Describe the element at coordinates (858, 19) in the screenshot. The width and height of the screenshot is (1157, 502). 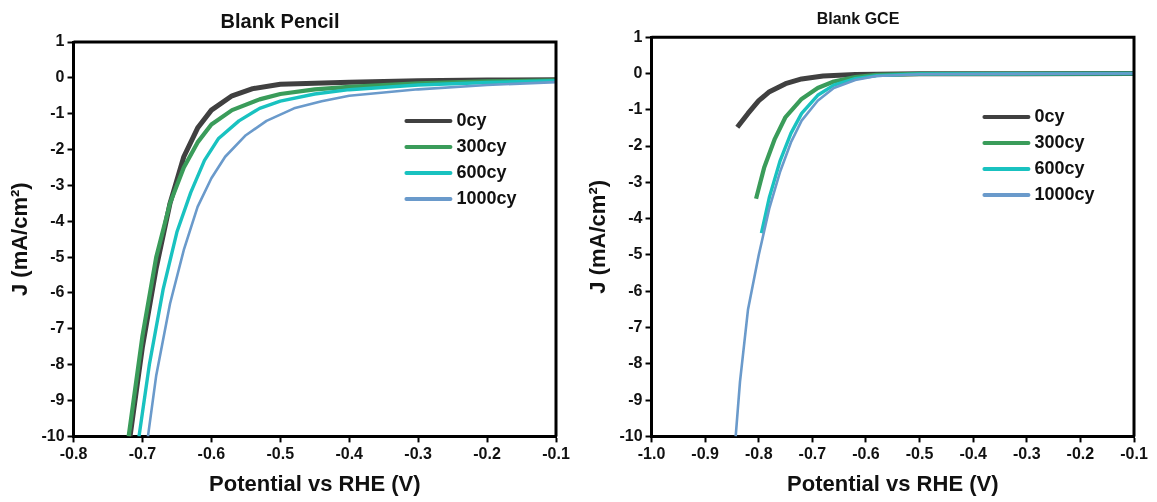
I see `chart-title: Blank GCE` at that location.